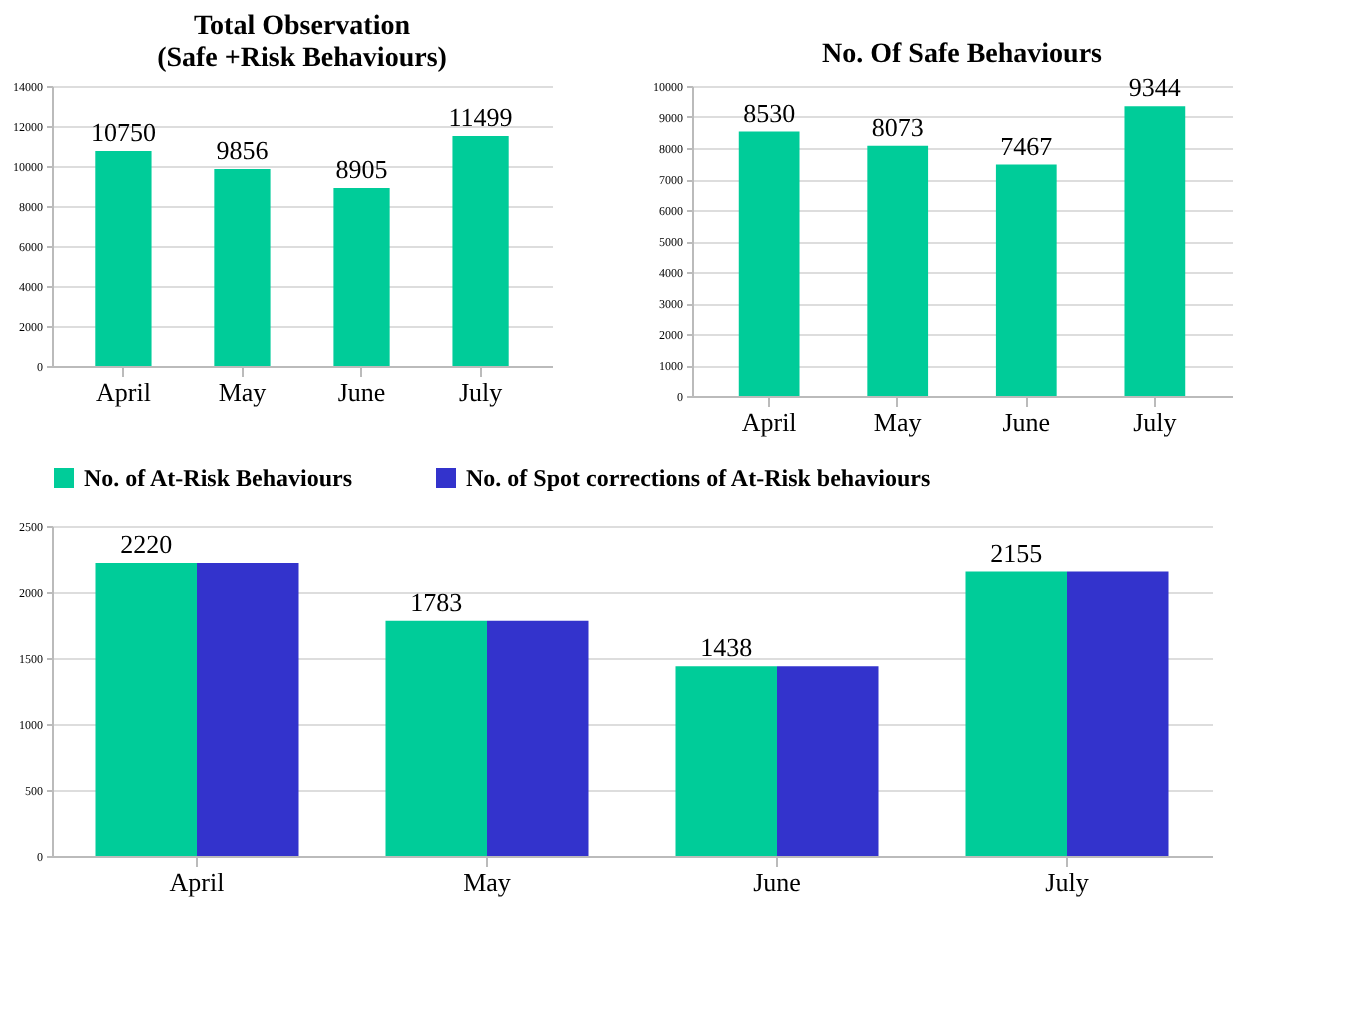 The height and width of the screenshot is (1036, 1346). I want to click on data-label: 2220, so click(146, 543).